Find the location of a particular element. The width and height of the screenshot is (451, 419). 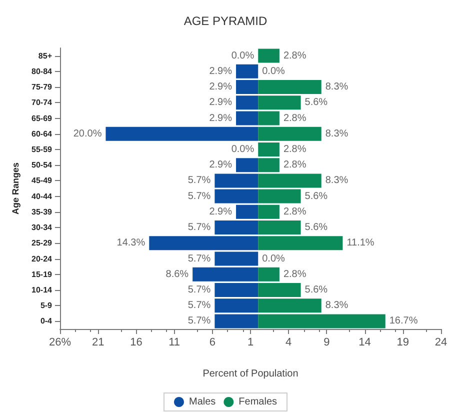

data-label: 14.3% is located at coordinates (131, 243).